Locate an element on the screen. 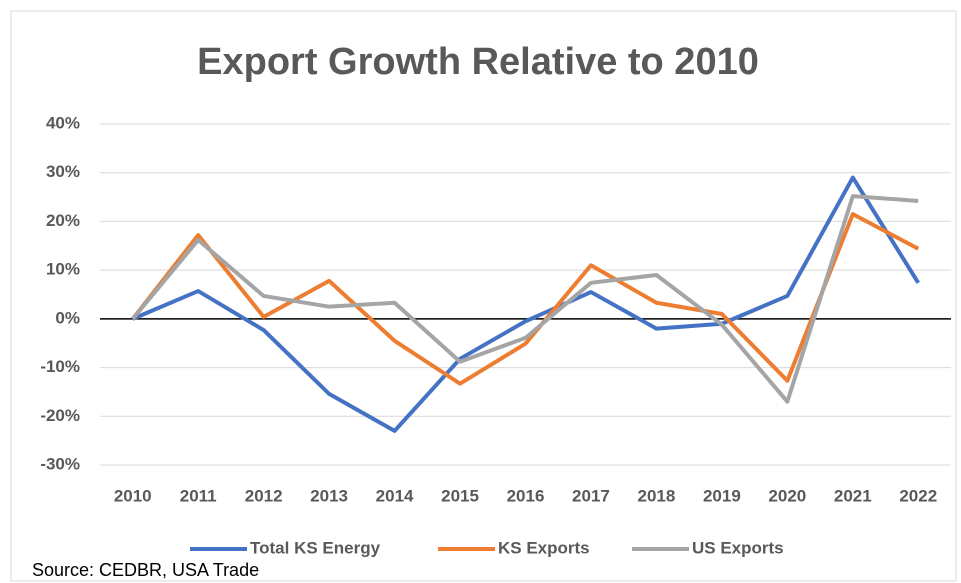  legend-label: US Exports is located at coordinates (738, 547).